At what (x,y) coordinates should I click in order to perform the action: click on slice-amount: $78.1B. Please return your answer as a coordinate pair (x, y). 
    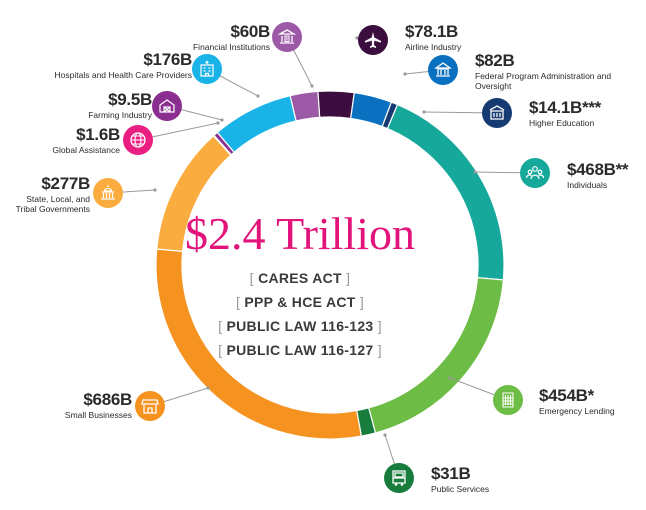
    Looking at the image, I should click on (432, 31).